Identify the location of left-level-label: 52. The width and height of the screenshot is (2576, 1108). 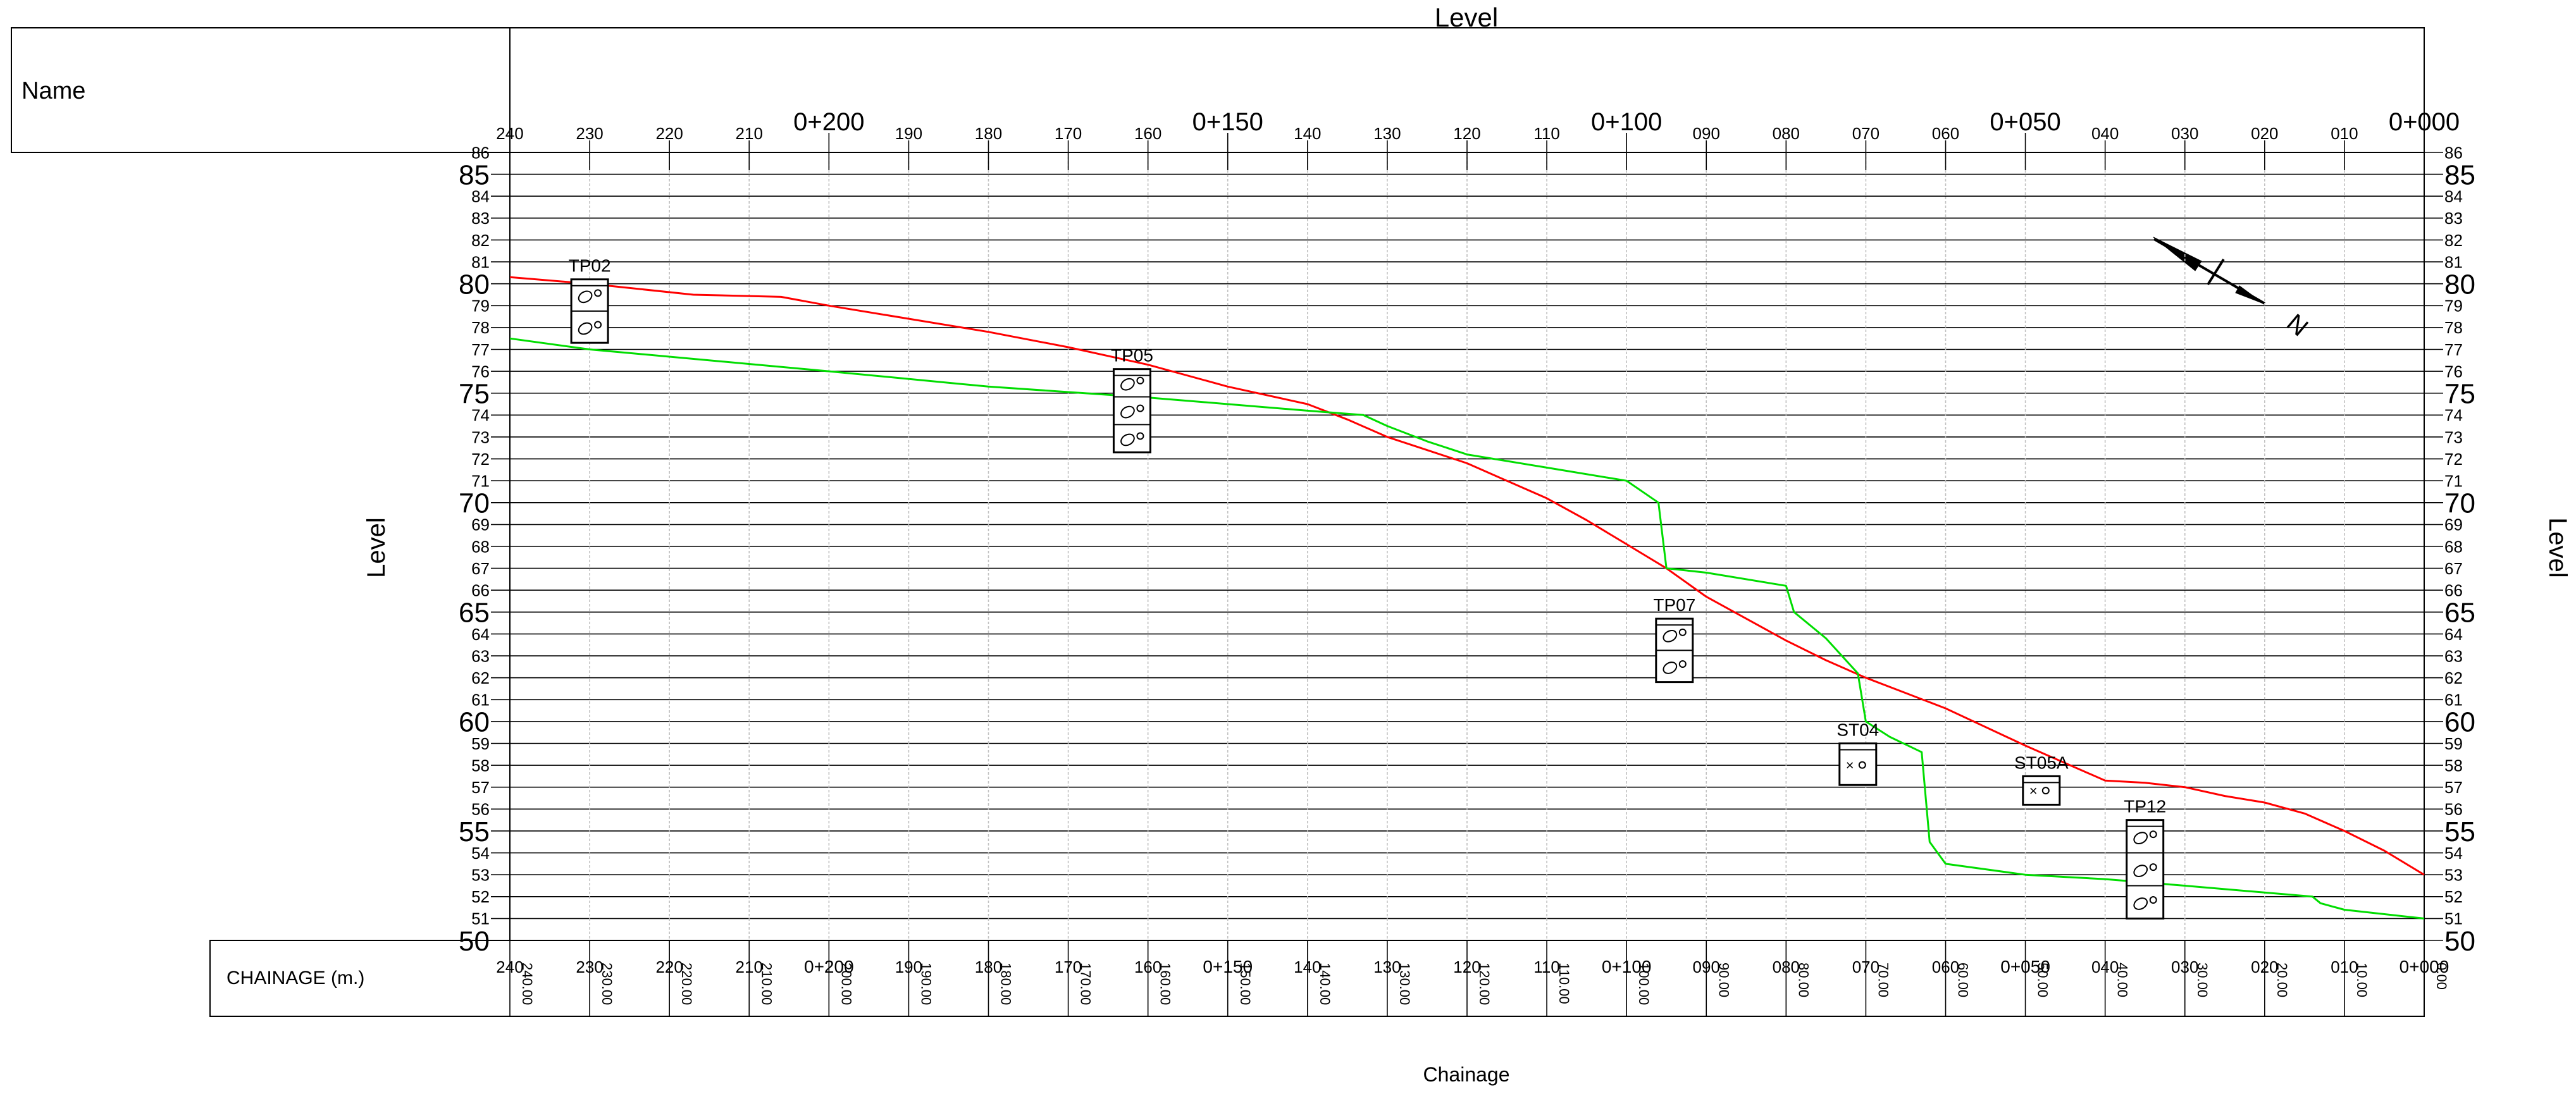
(480, 897).